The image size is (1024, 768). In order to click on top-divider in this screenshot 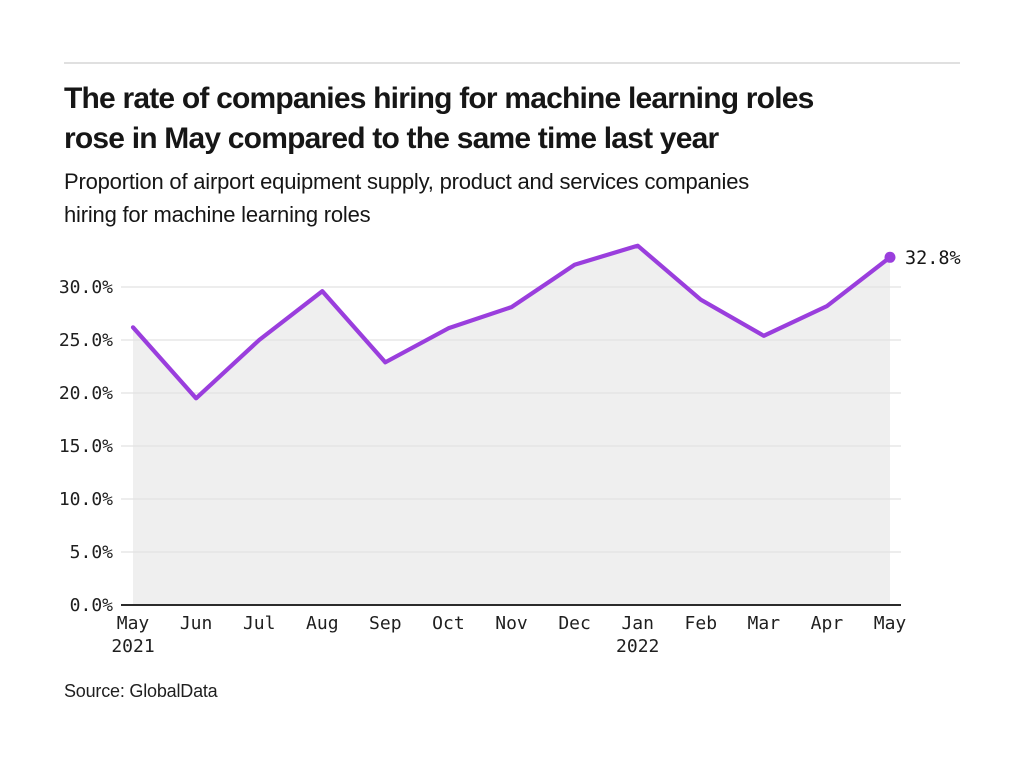, I will do `click(512, 63)`.